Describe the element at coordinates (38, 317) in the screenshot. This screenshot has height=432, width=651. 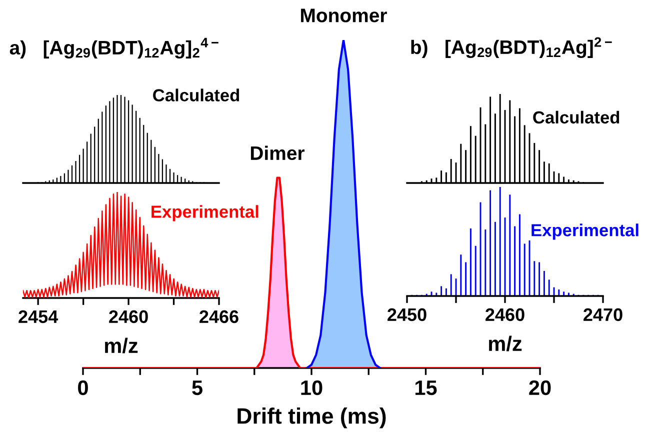
I see `x-tick-label: 2454` at that location.